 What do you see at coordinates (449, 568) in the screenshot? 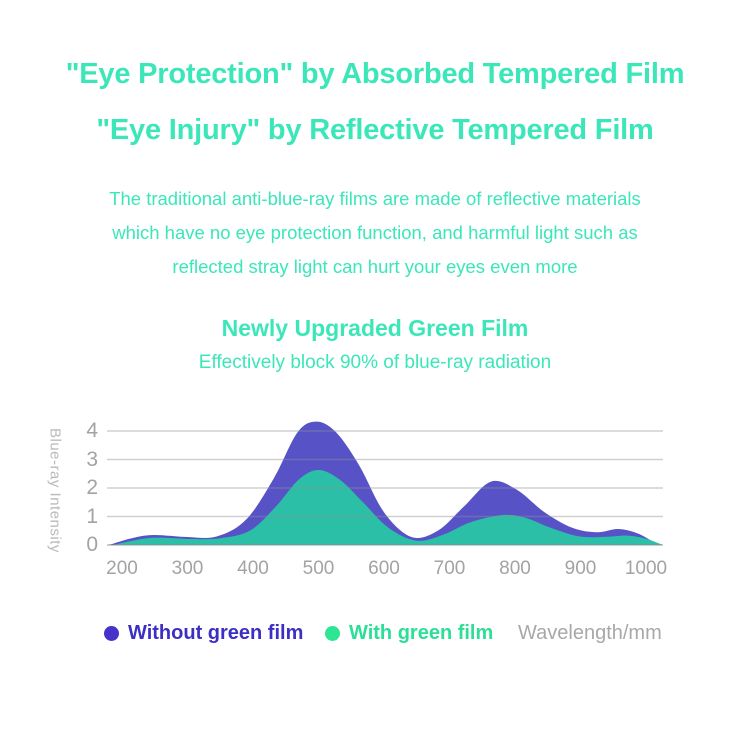
I see `x-tick-700: 700` at bounding box center [449, 568].